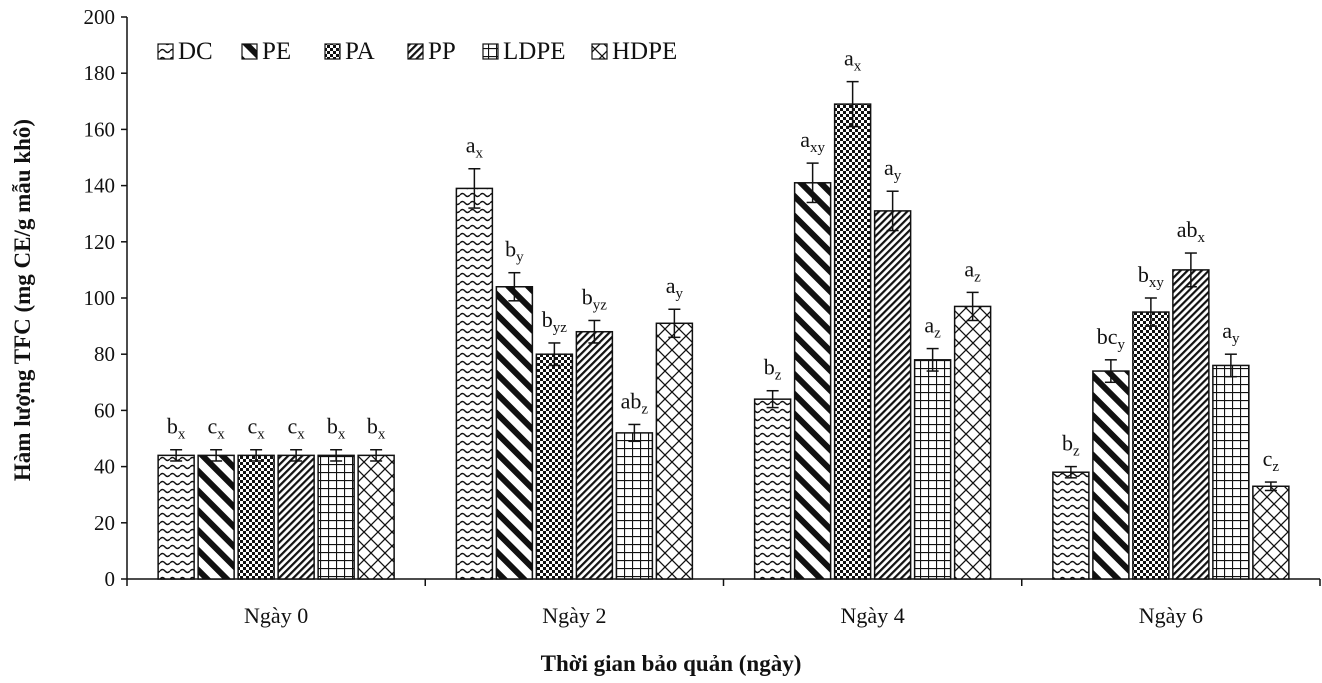 Image resolution: width=1322 pixels, height=683 pixels. Describe the element at coordinates (534, 51) in the screenshot. I see `legend-label-ldpe: LDPE` at that location.